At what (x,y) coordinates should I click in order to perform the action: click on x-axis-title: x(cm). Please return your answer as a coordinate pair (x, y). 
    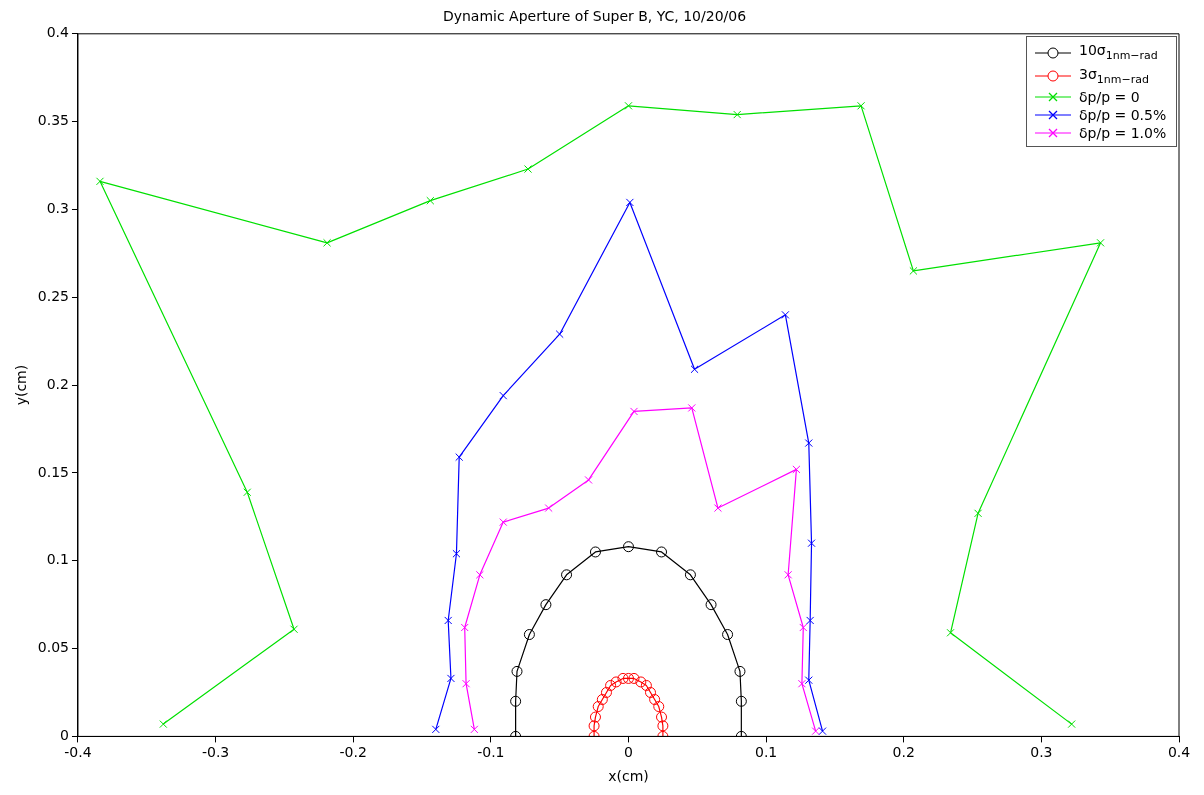
    Looking at the image, I should click on (628, 776).